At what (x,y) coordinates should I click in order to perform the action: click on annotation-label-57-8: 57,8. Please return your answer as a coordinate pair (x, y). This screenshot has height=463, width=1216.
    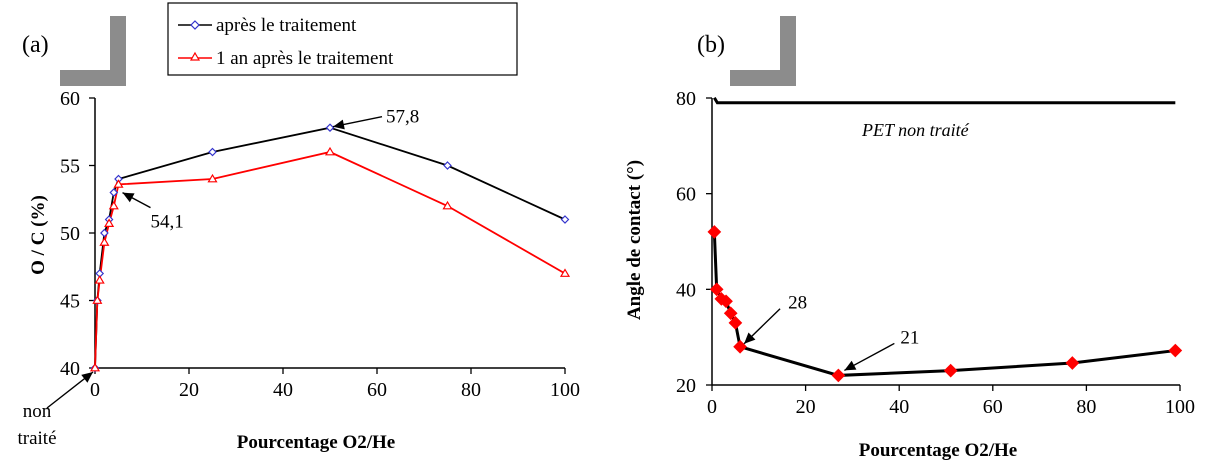
    Looking at the image, I should click on (402, 117).